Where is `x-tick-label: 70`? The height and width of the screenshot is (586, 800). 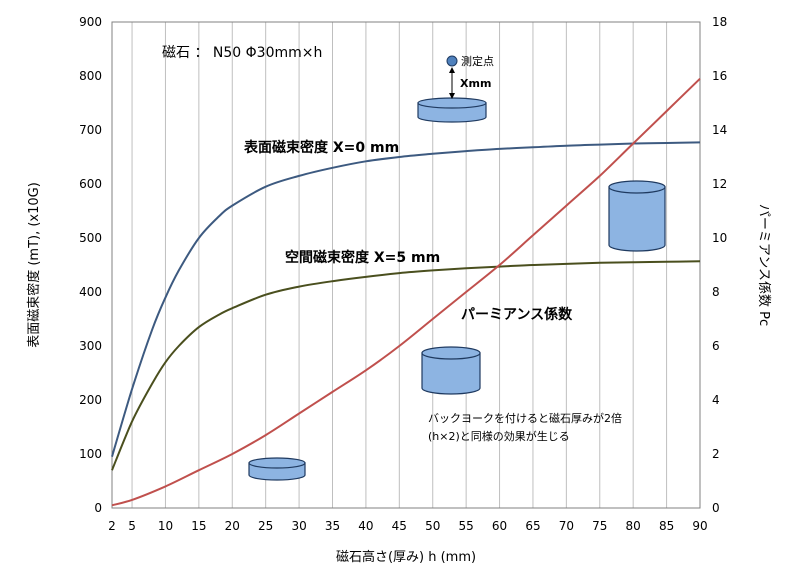
x-tick-label: 70 is located at coordinates (566, 526).